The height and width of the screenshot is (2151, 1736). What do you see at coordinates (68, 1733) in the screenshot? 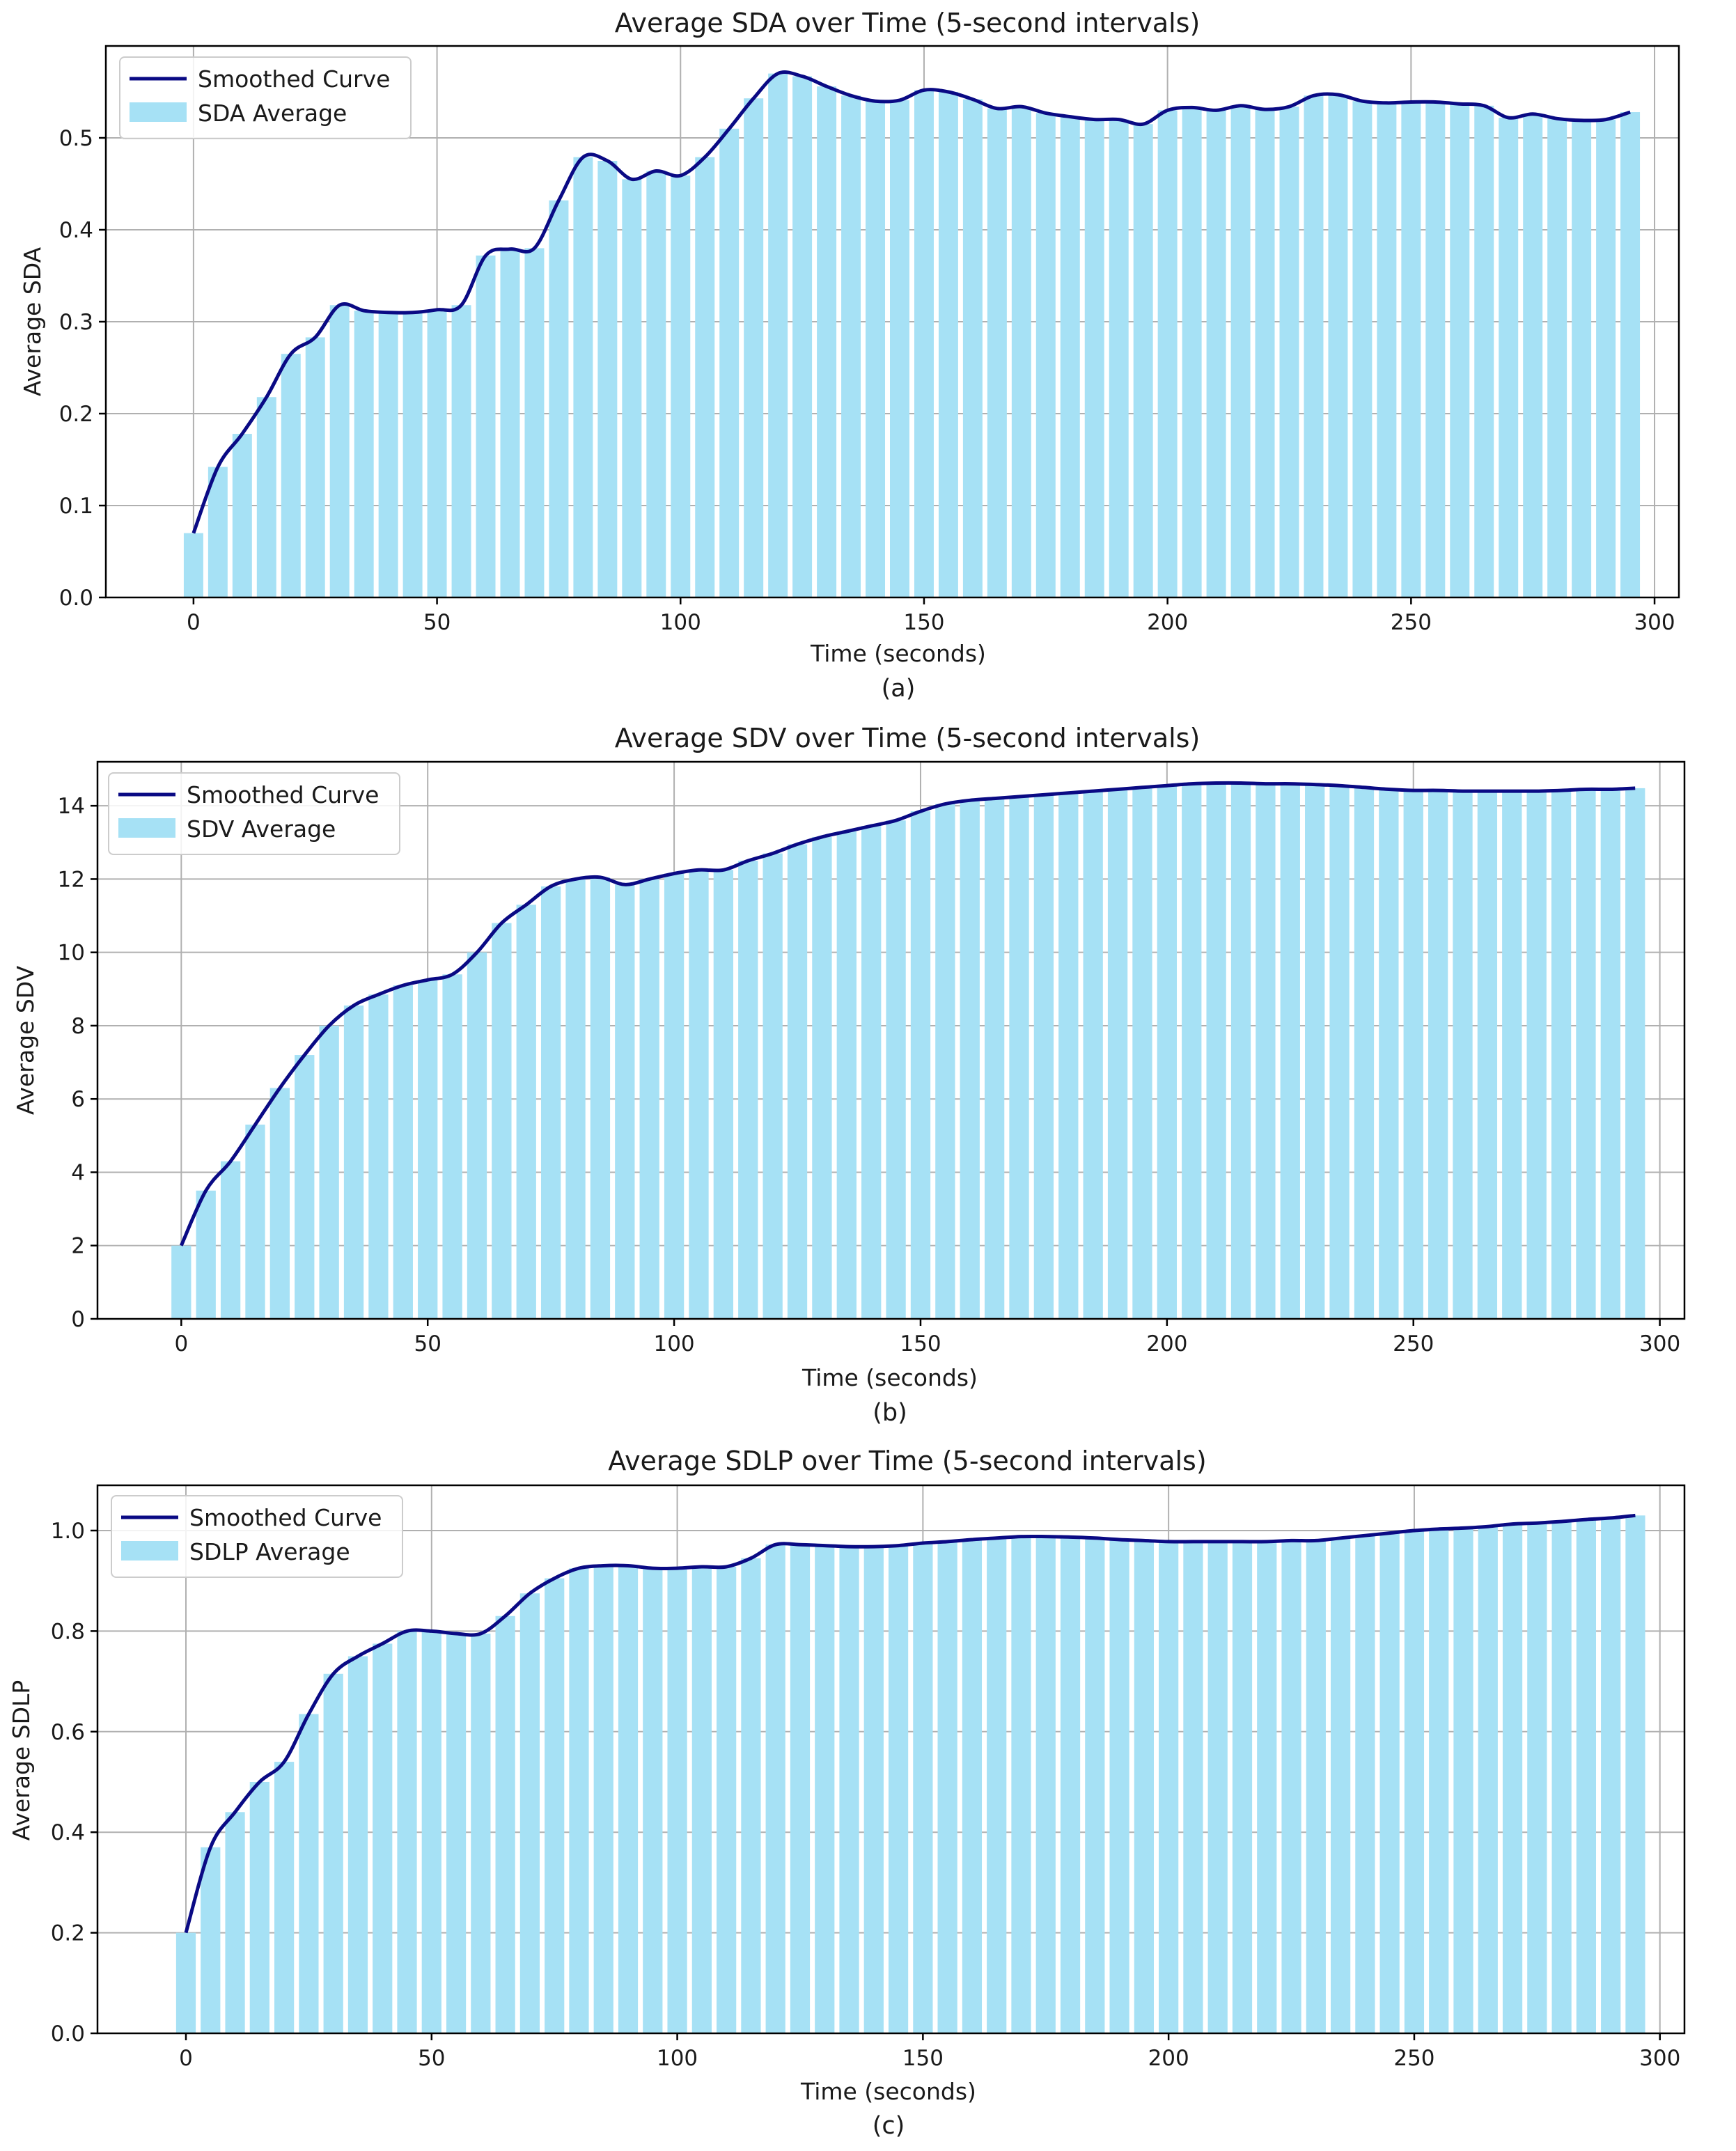
I see `y-tick-label: 0.6` at bounding box center [68, 1733].